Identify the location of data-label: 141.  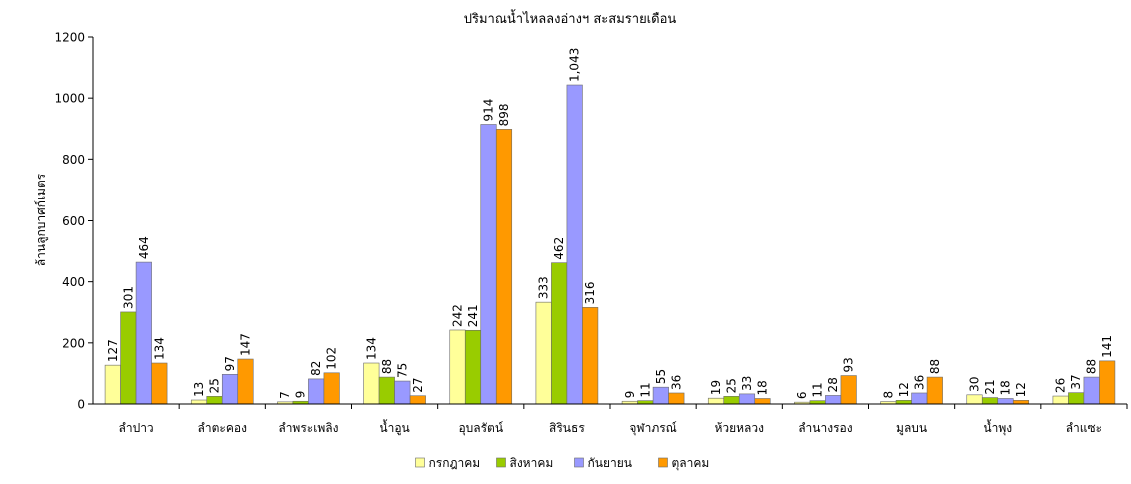
(1107, 346).